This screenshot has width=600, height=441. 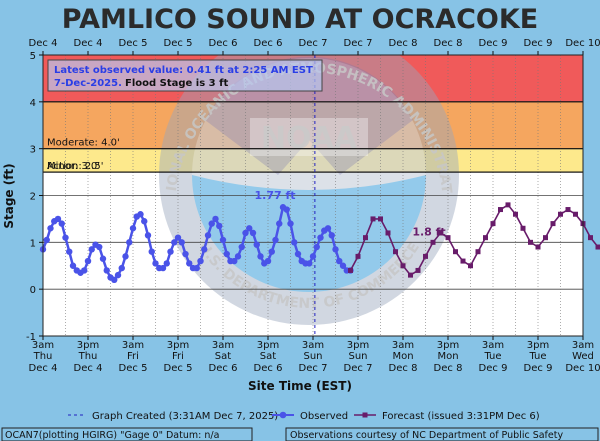 I want to click on bottom-tick-day: Wed, so click(x=583, y=356).